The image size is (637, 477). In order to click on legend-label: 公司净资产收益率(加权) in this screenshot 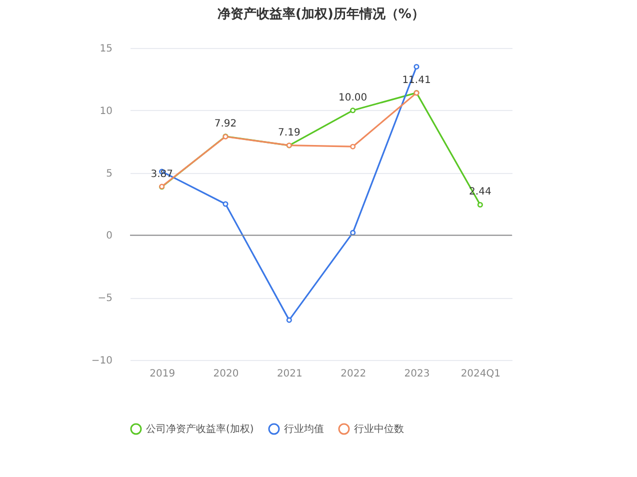, I will do `click(200, 429)`.